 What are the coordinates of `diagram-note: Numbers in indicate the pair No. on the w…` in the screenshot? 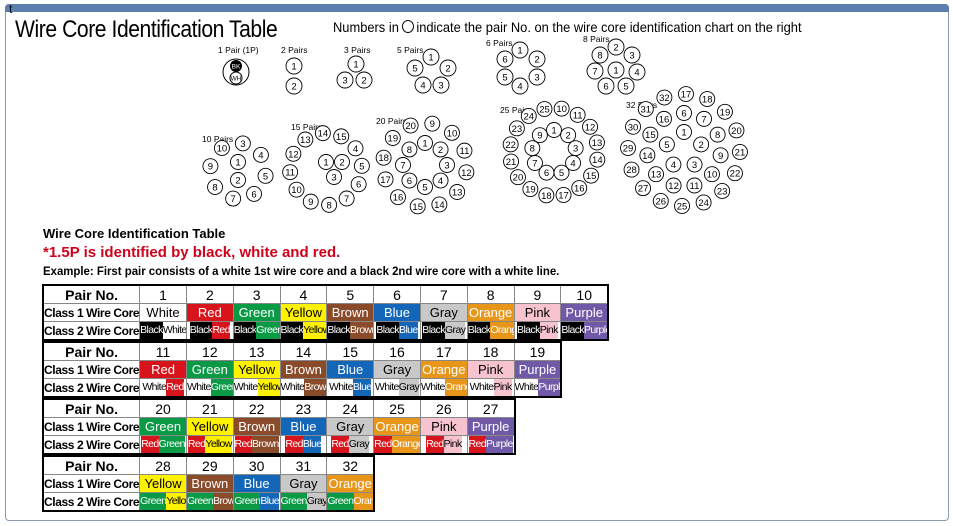 It's located at (567, 27).